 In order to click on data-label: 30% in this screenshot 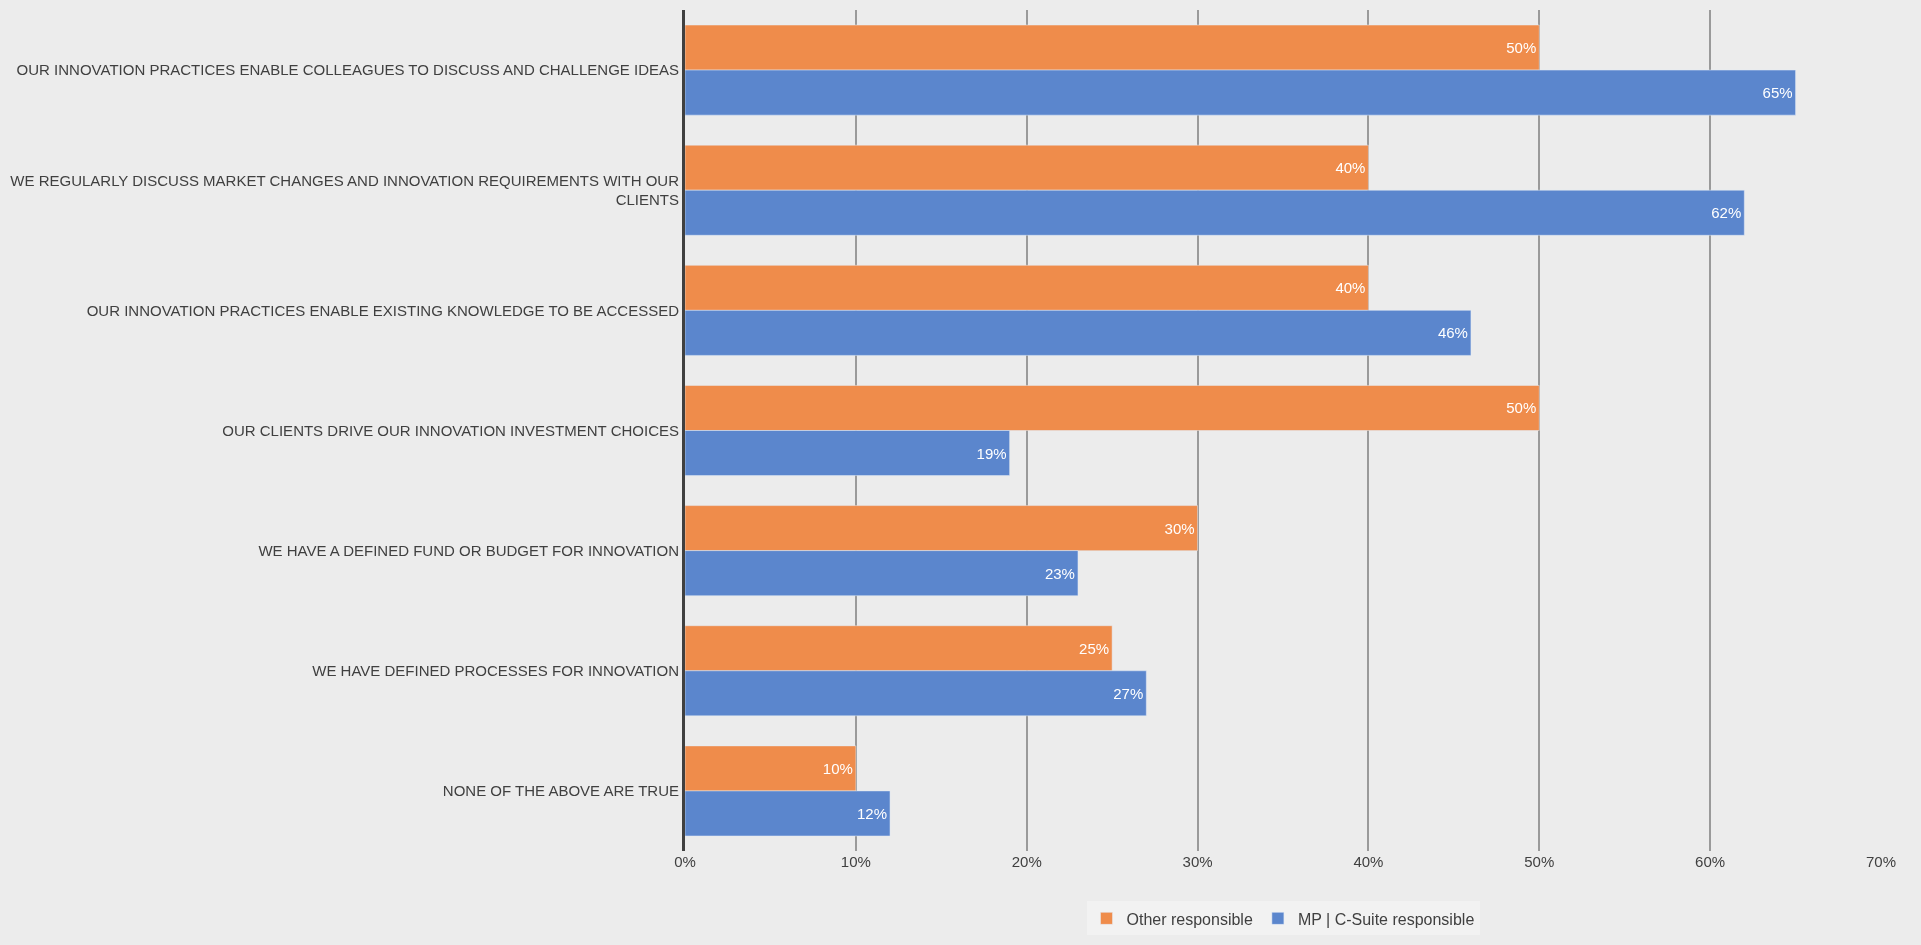, I will do `click(1179, 528)`.